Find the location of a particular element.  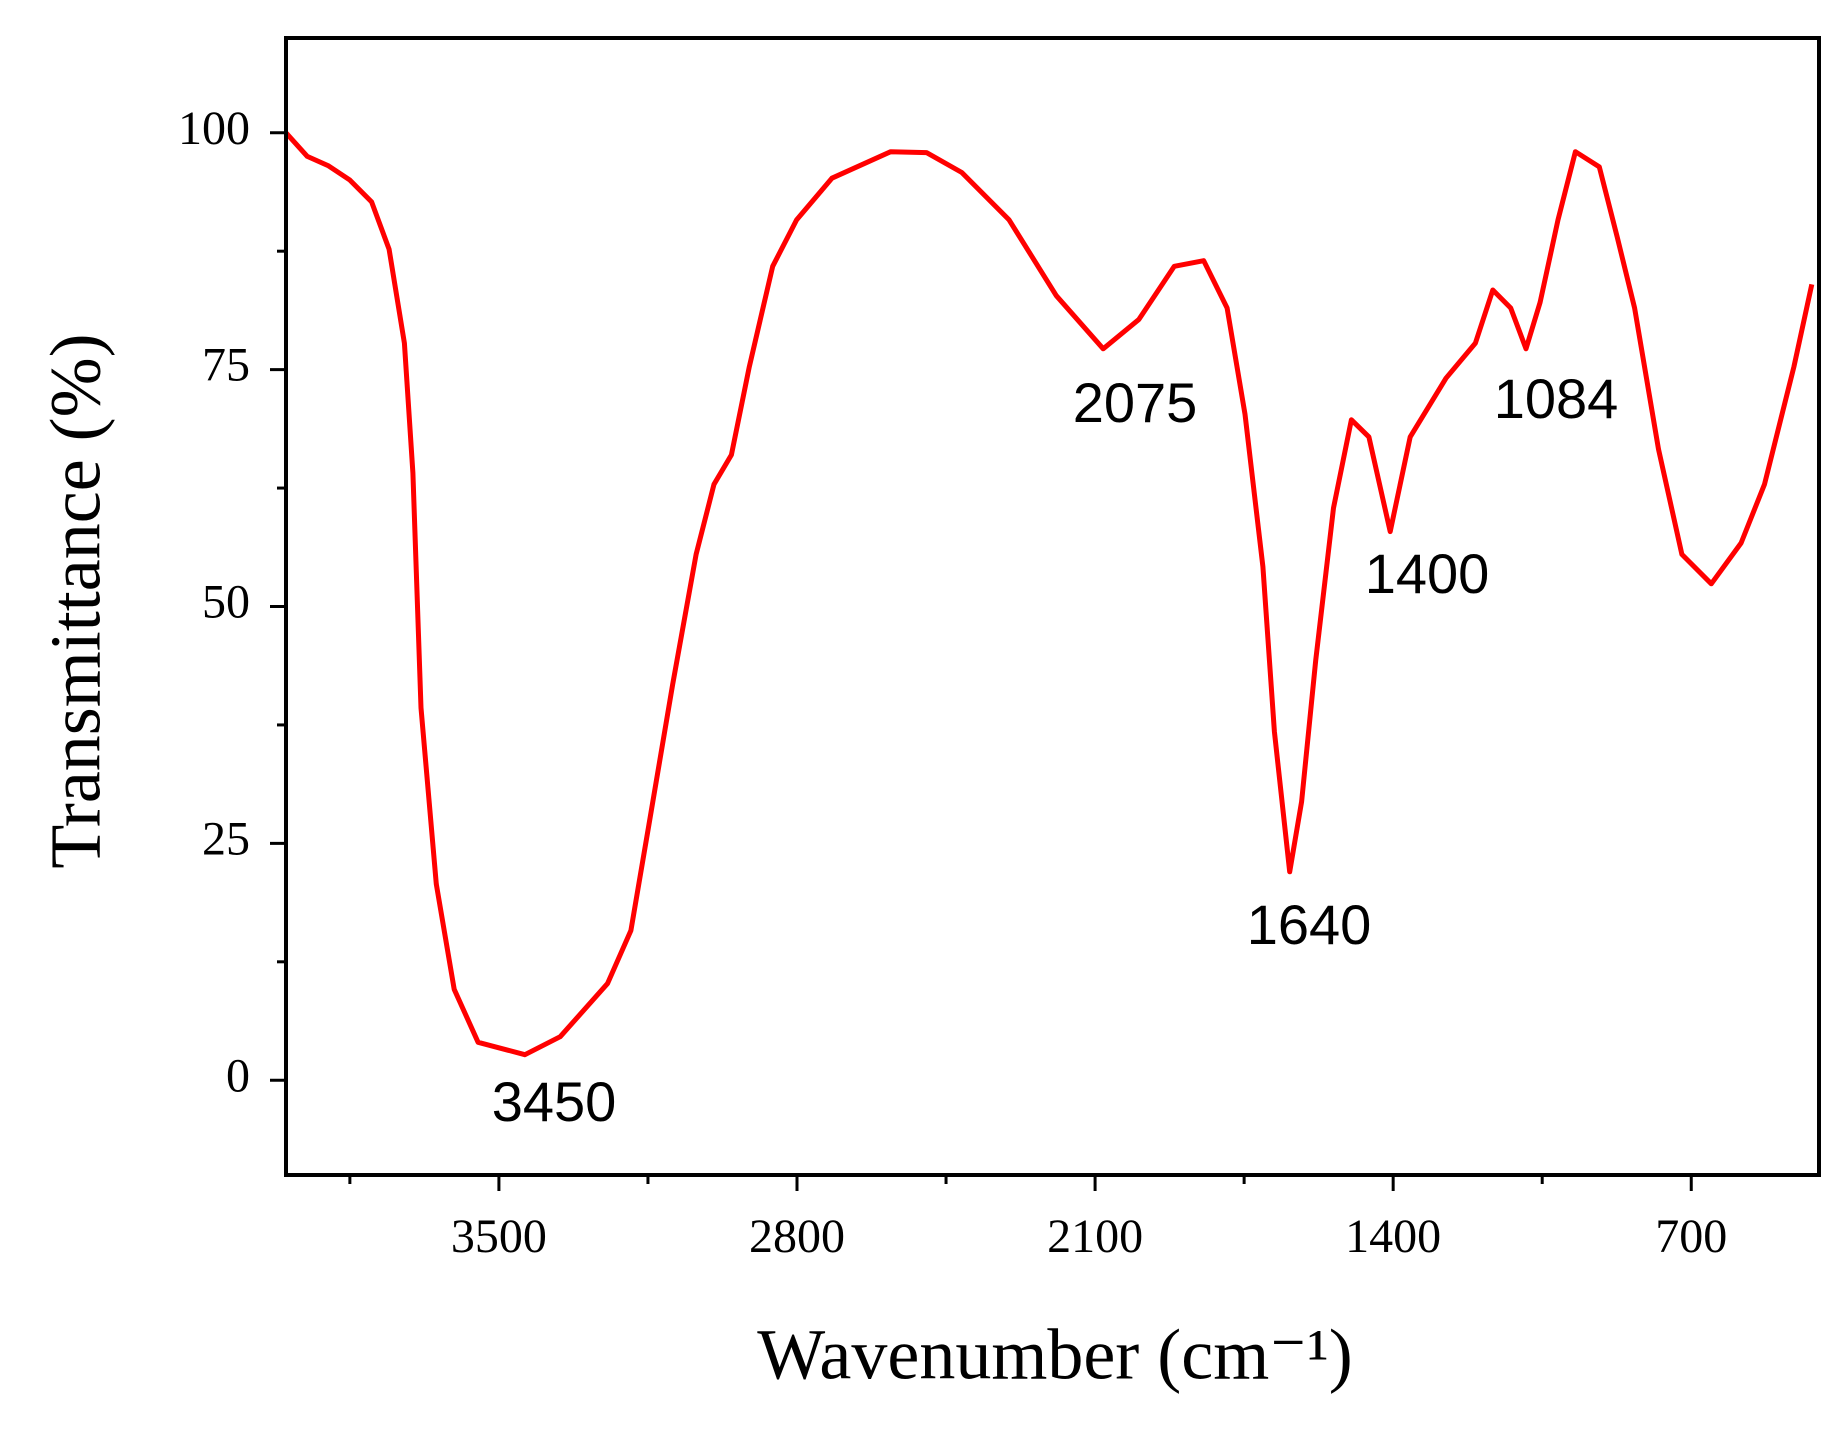

y-tick-label: 25 is located at coordinates (226, 838).